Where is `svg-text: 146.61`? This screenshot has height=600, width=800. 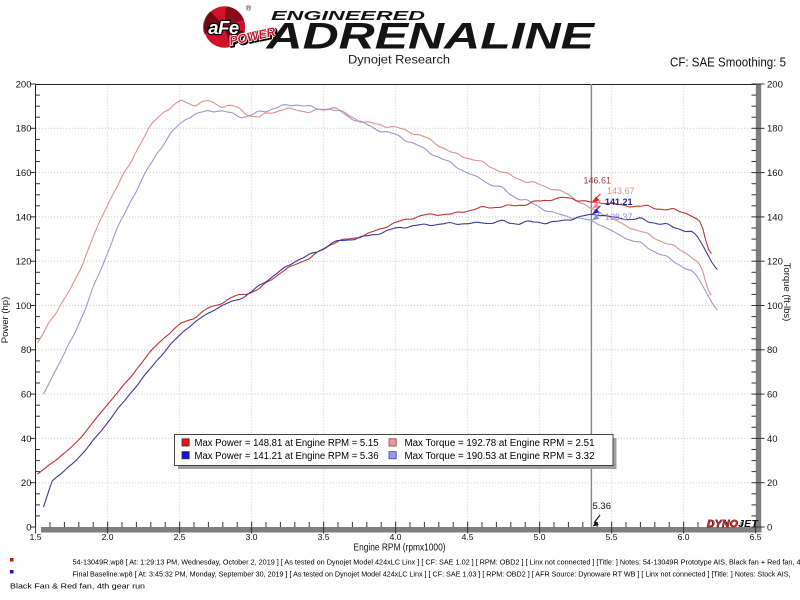 svg-text: 146.61 is located at coordinates (597, 181).